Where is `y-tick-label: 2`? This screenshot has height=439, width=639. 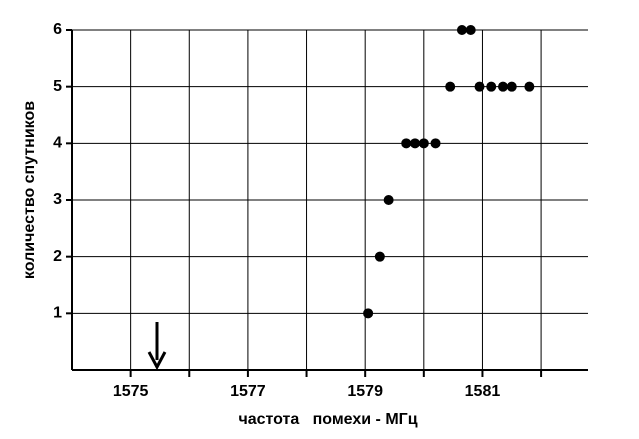
y-tick-label: 2 is located at coordinates (57, 256).